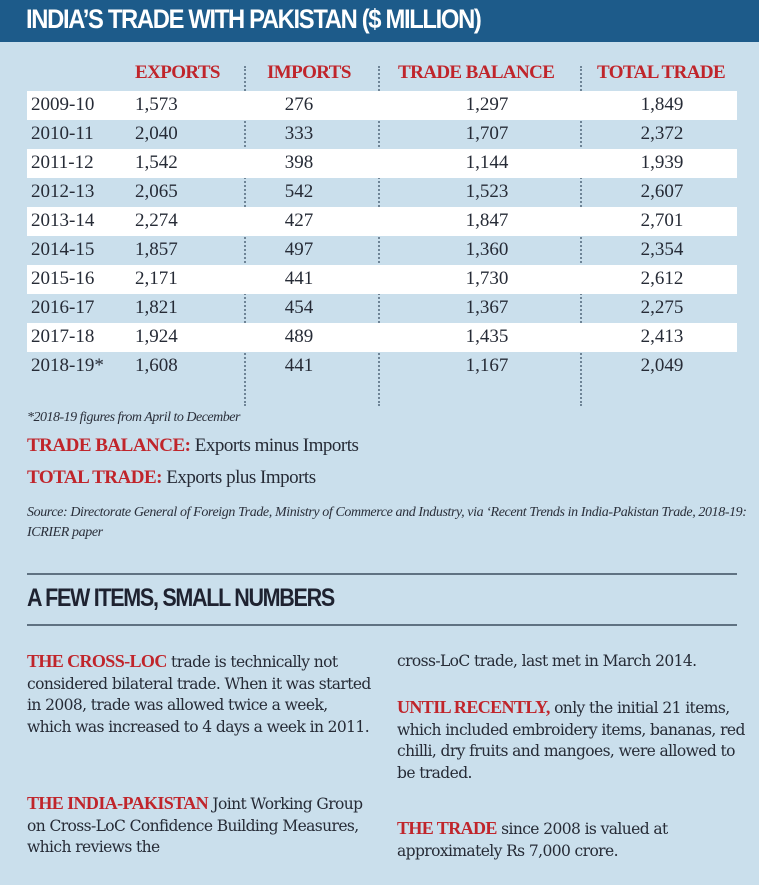 This screenshot has height=885, width=759. What do you see at coordinates (382, 221) in the screenshot?
I see `table-row: 2013-14 2,274 427 1,847 2,701` at bounding box center [382, 221].